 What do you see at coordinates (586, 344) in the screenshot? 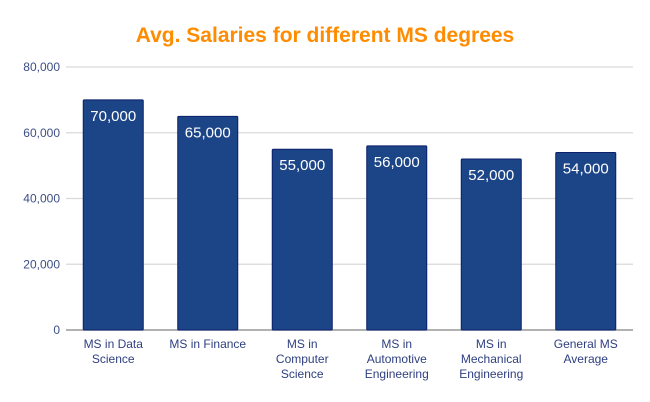
I see `x-tick-label-line: General MS` at bounding box center [586, 344].